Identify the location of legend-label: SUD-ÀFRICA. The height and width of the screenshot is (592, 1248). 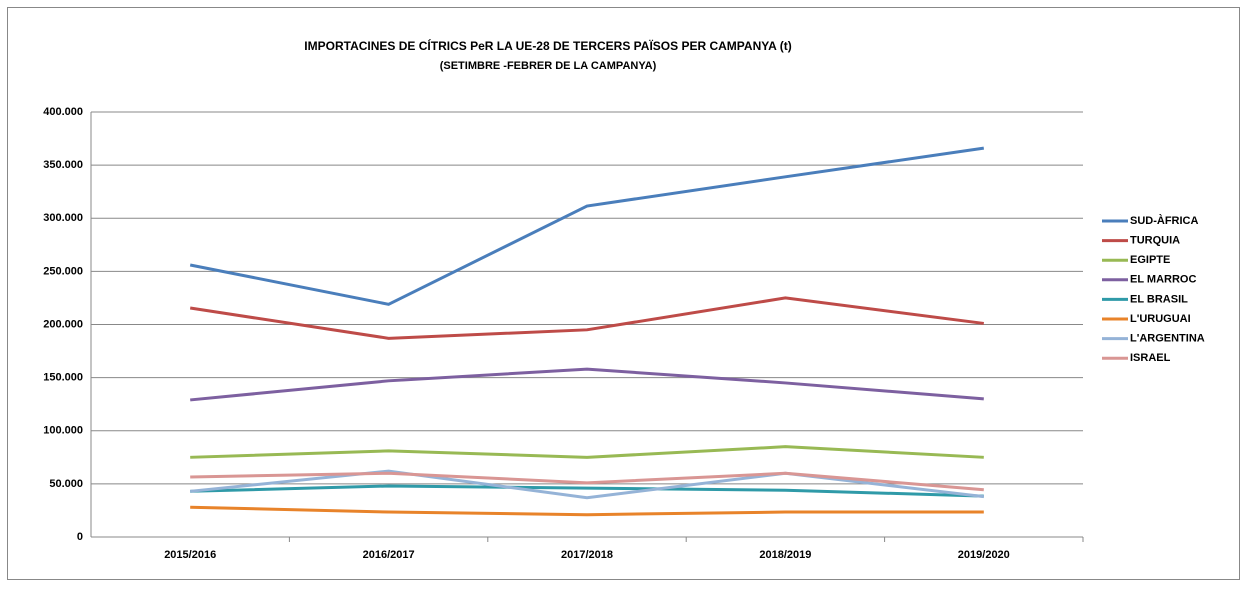
(1164, 220).